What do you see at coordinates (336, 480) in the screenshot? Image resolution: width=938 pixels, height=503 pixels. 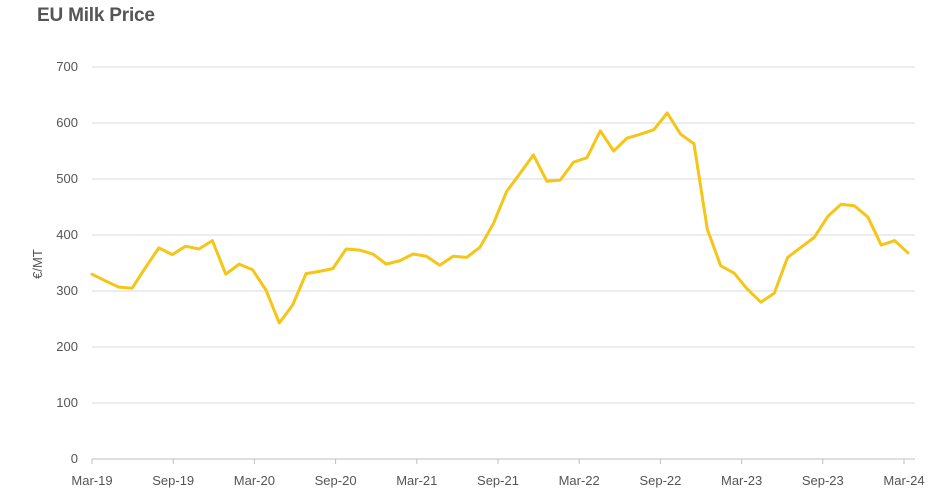 I see `x-tick-label: Sep-20` at bounding box center [336, 480].